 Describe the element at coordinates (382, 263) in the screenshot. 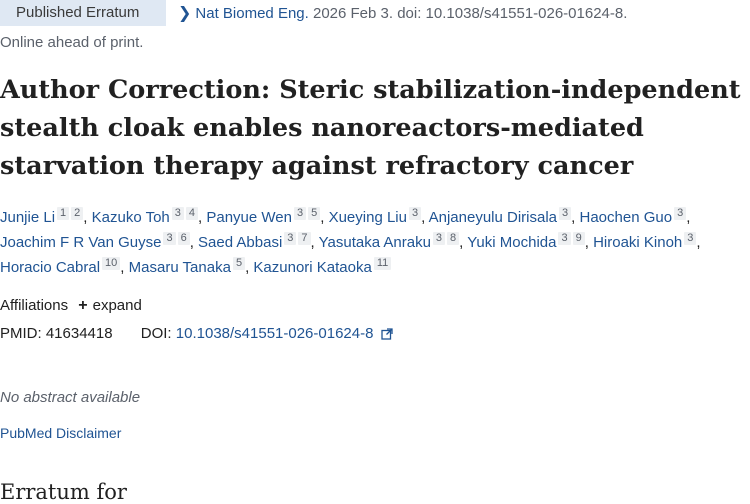

I see `affiliation-number: 11` at that location.